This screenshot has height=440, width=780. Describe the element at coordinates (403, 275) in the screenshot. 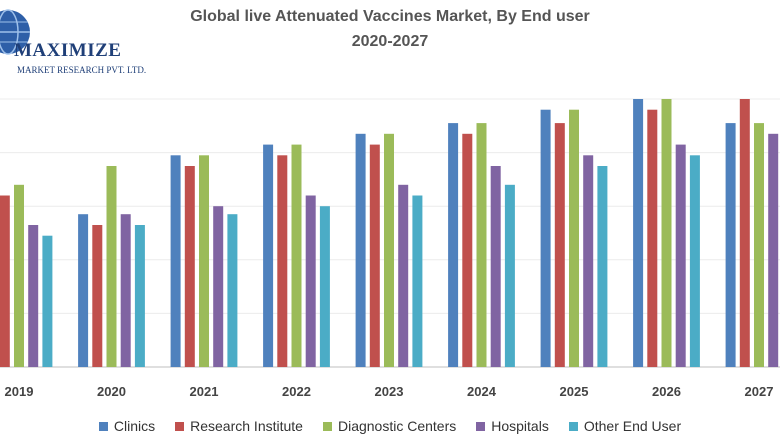

I see `bar-hospitals-2023` at that location.